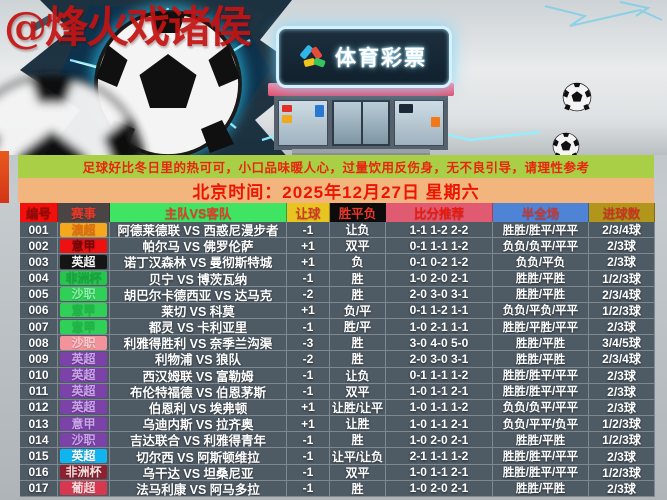  Describe the element at coordinates (337, 488) in the screenshot. I see `table-row: 017 葡超 法马利康 VS 阿马多拉 -1 胜 1-0 2-0 2-1 胜胜/平胜 2/3球` at that location.